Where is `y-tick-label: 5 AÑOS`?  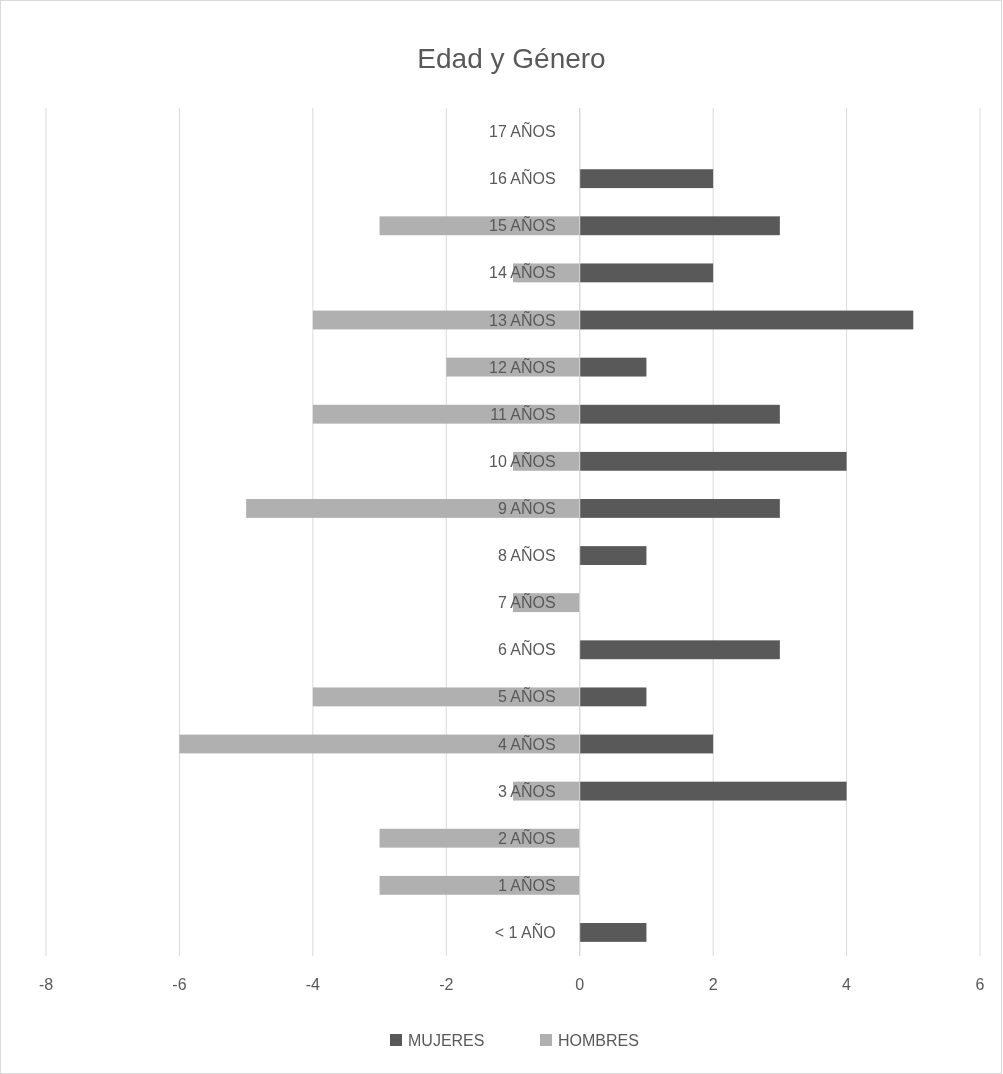
y-tick-label: 5 AÑOS is located at coordinates (526, 696).